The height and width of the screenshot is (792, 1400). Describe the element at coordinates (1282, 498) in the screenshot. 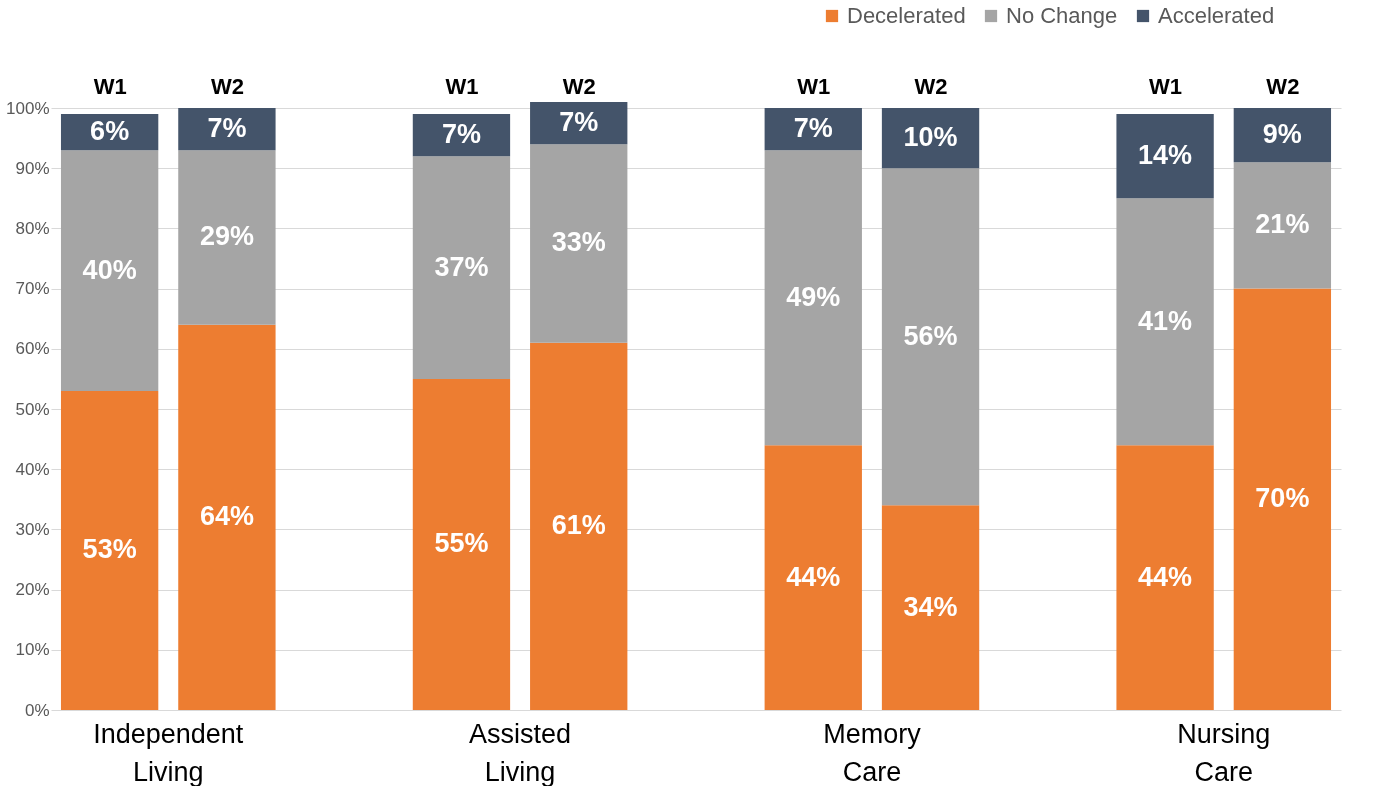

I see `data-label: 70%` at that location.